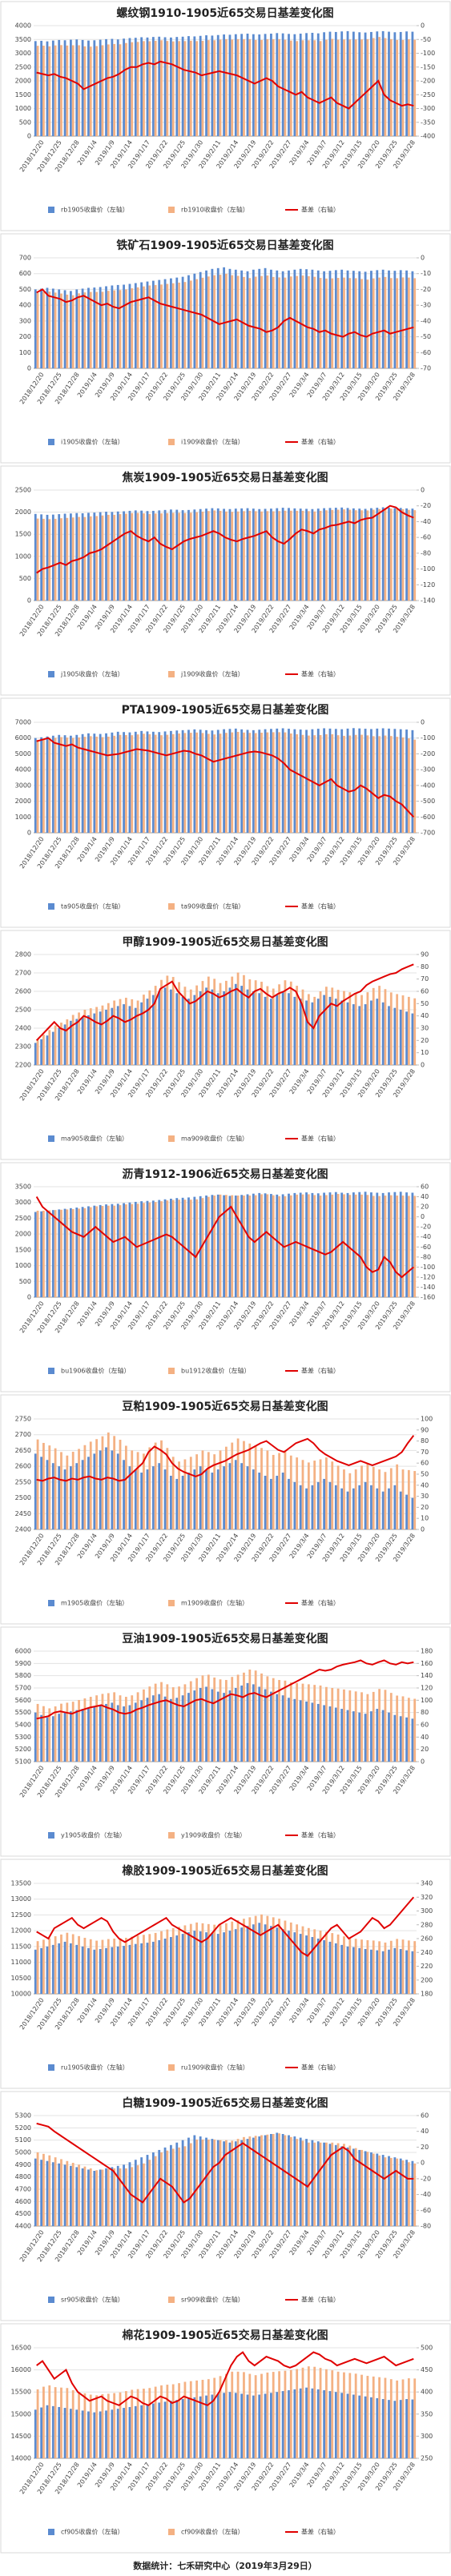 This screenshot has width=451, height=2576. I want to click on y2-tick-label: -200, so click(428, 81).